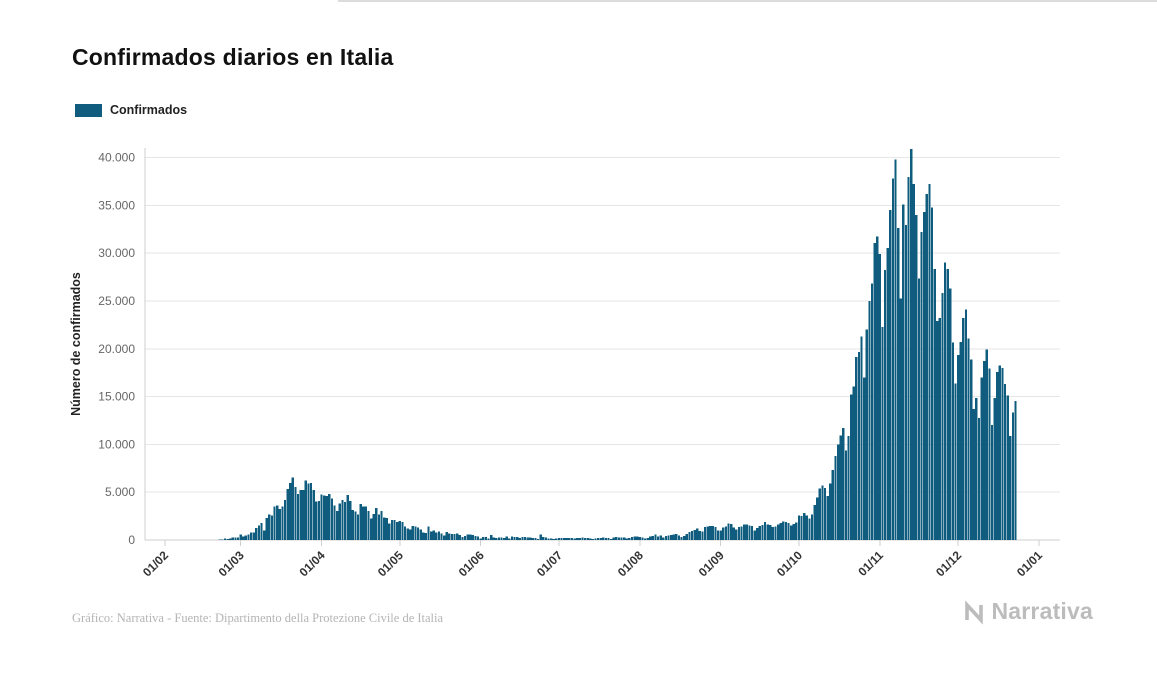  What do you see at coordinates (747, 1) in the screenshot?
I see `top-border` at bounding box center [747, 1].